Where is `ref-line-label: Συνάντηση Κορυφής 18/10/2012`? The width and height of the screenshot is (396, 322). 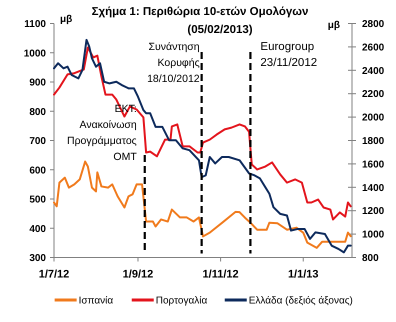
ref-line-label: Συνάντηση Κορυφής 18/10/2012 is located at coordinates (173, 63).